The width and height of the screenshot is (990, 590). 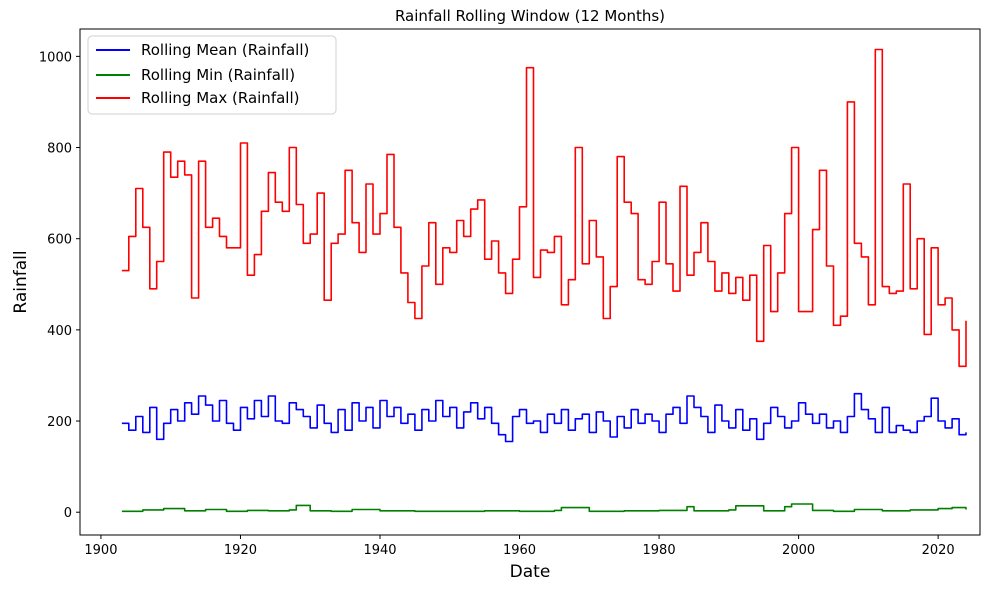 What do you see at coordinates (530, 16) in the screenshot?
I see `chart-title: Rainfall Rolling Window (12 Months)` at bounding box center [530, 16].